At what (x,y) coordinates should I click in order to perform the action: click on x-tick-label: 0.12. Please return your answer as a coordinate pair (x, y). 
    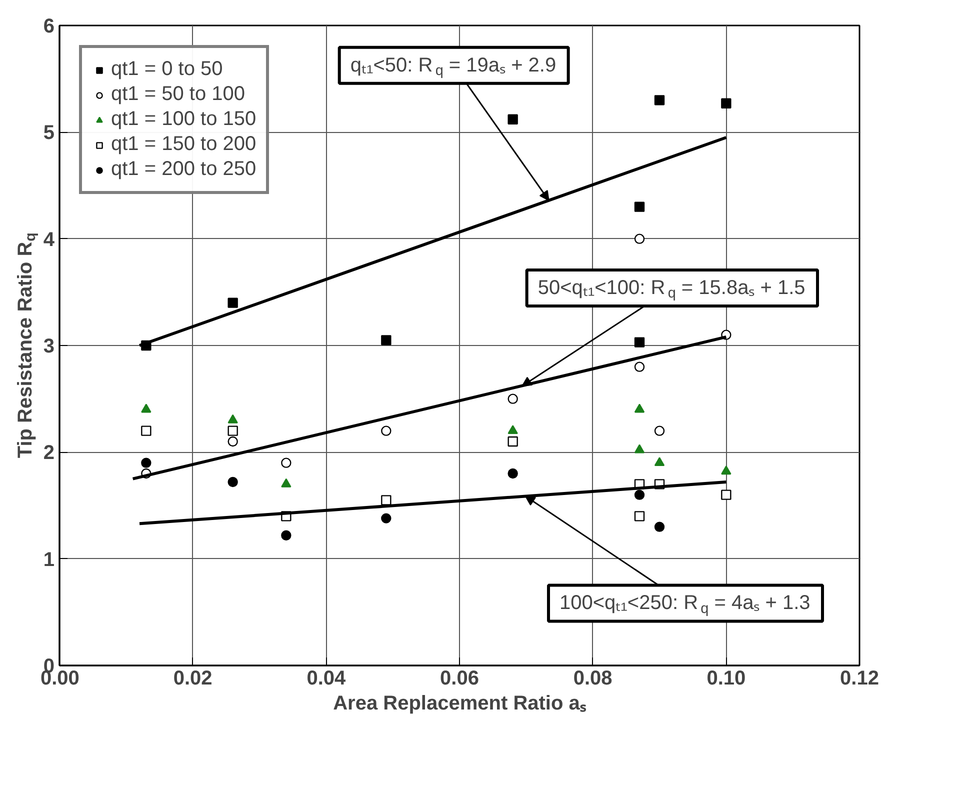
    Looking at the image, I should click on (859, 679).